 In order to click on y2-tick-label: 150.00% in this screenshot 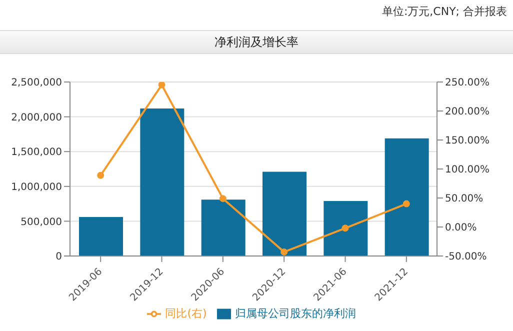, I will do `click(467, 141)`.